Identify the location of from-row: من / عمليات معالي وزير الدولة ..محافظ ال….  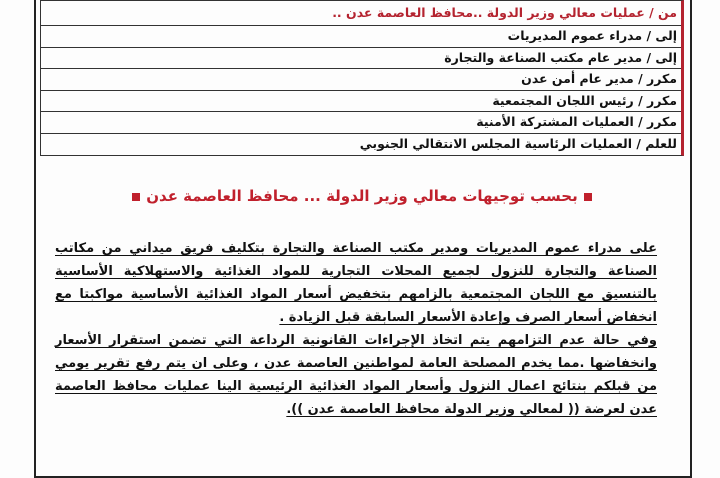
(361, 13).